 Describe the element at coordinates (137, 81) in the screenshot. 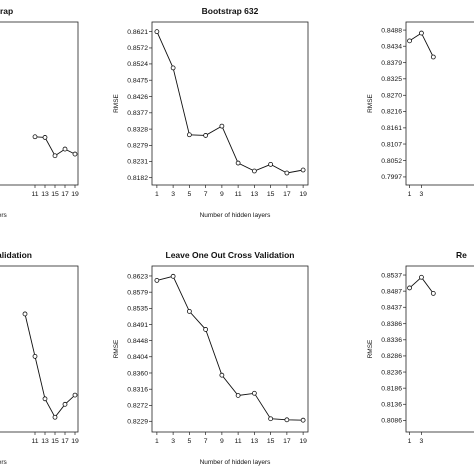

I see `y-tick-label: 0.8475` at that location.